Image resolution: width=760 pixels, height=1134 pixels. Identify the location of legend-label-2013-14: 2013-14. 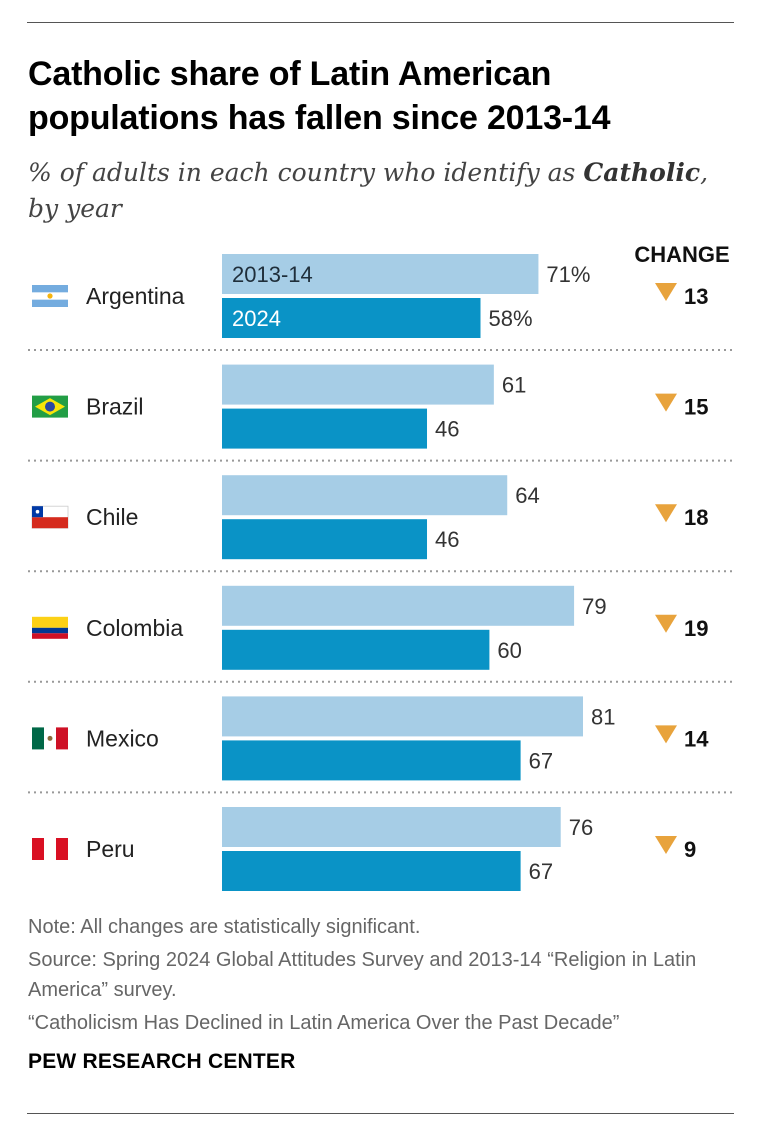
(272, 274).